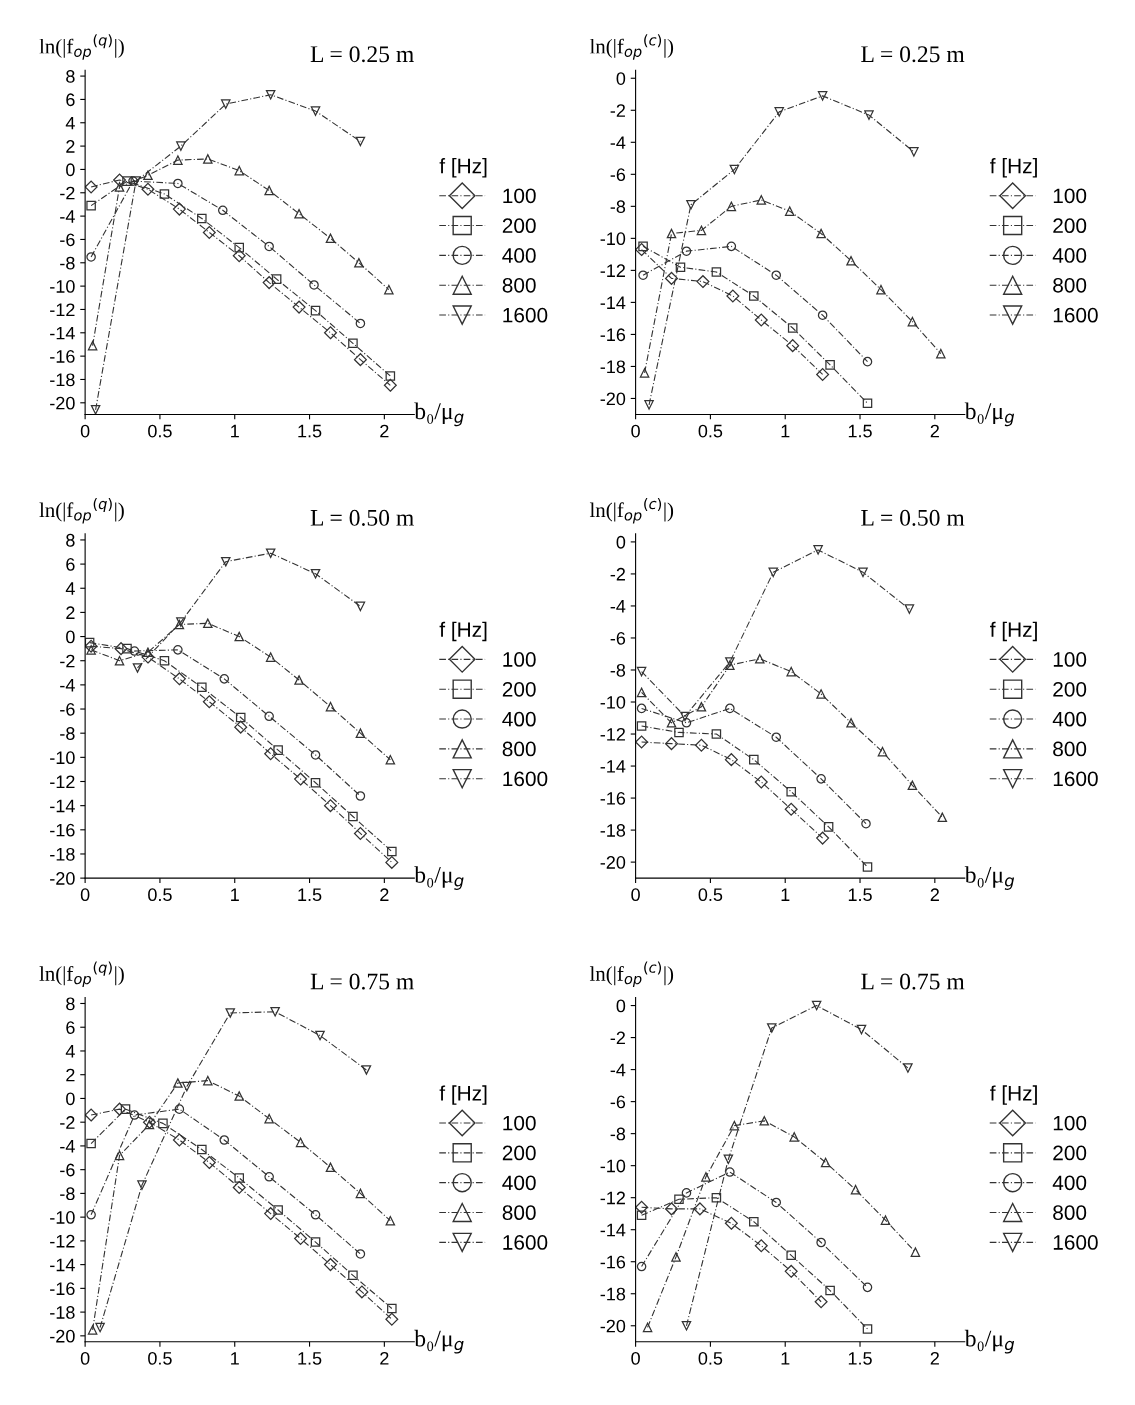  Describe the element at coordinates (62, 1265) in the screenshot. I see `y-tick-label: -14` at that location.